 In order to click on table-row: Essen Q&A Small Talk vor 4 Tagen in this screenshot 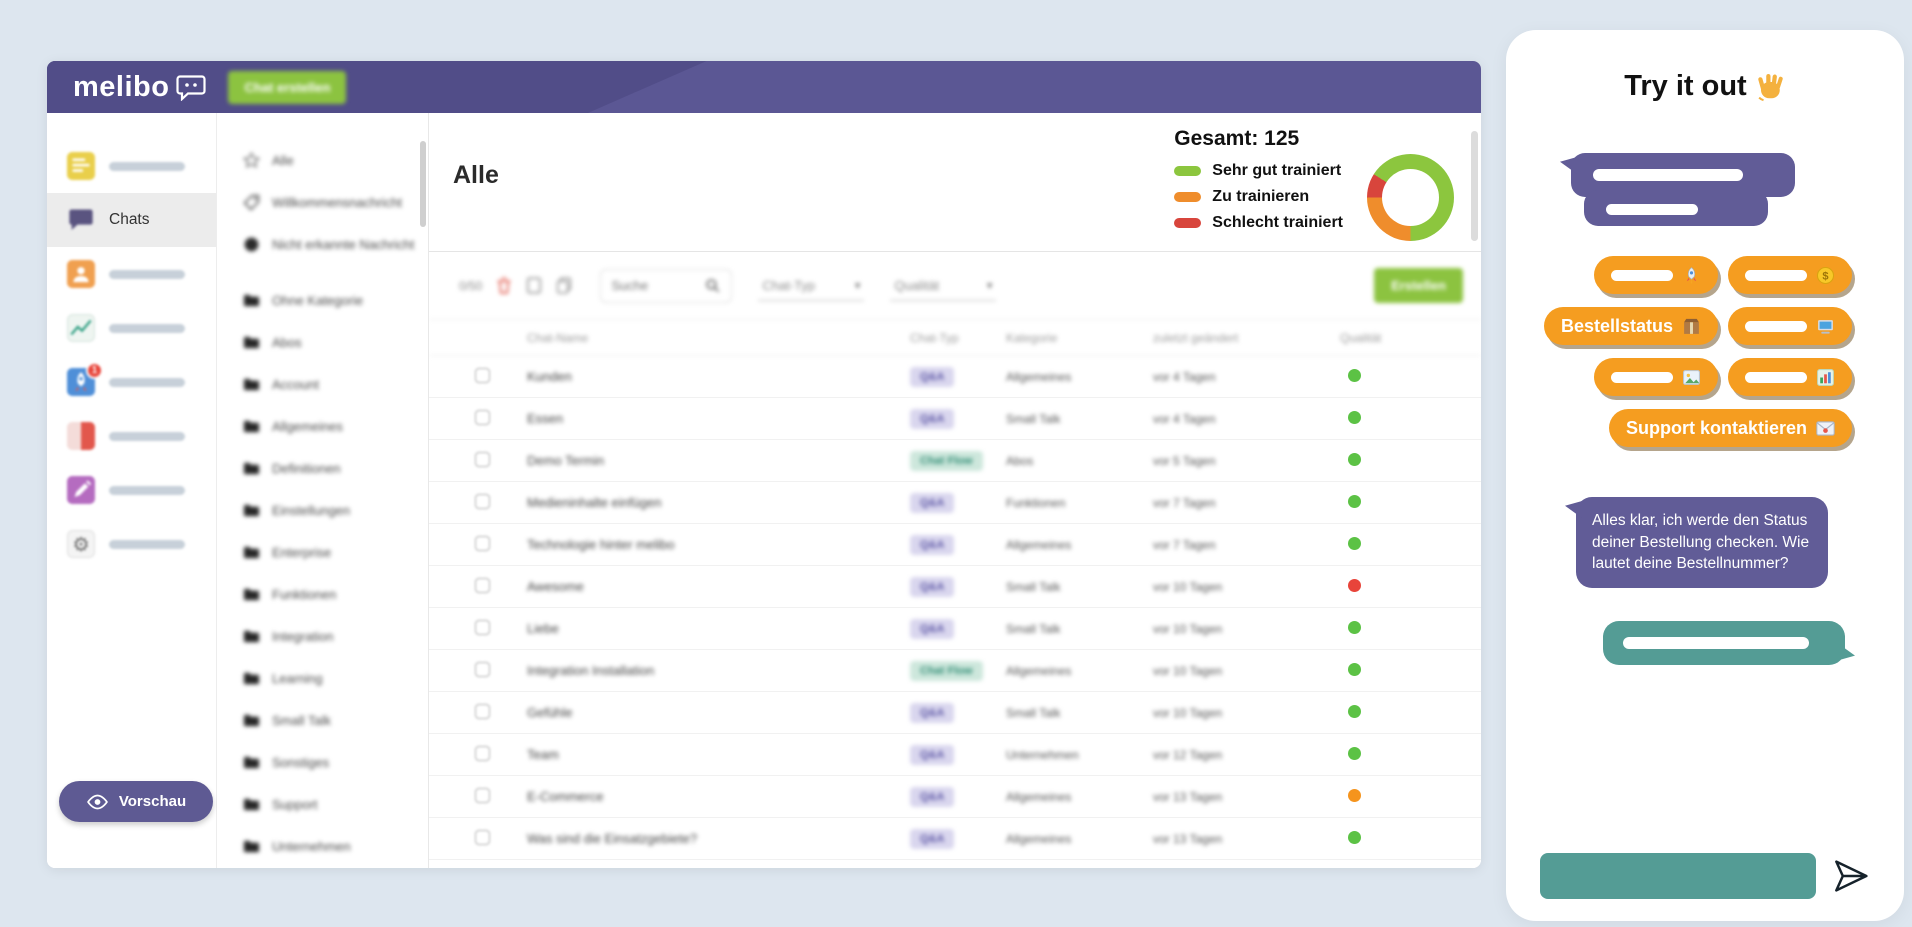, I will do `click(955, 419)`.